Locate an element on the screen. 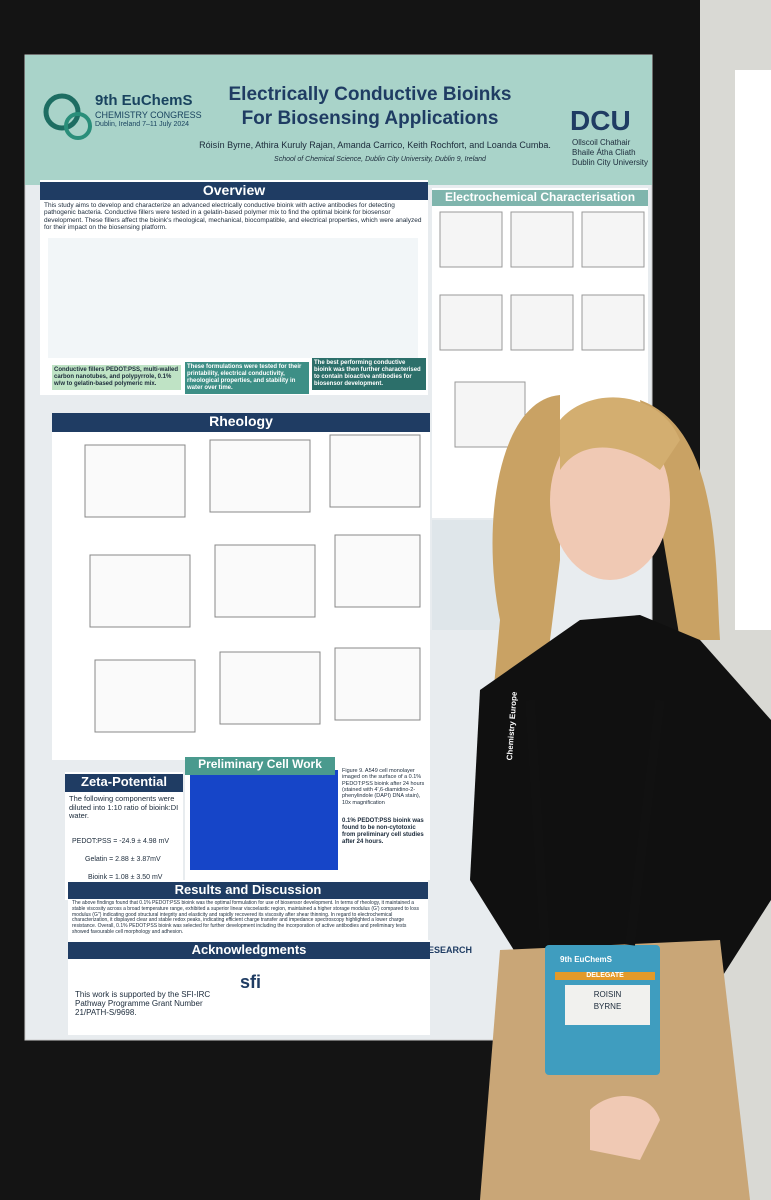  section-heading: Zeta-Potential is located at coordinates (124, 783).